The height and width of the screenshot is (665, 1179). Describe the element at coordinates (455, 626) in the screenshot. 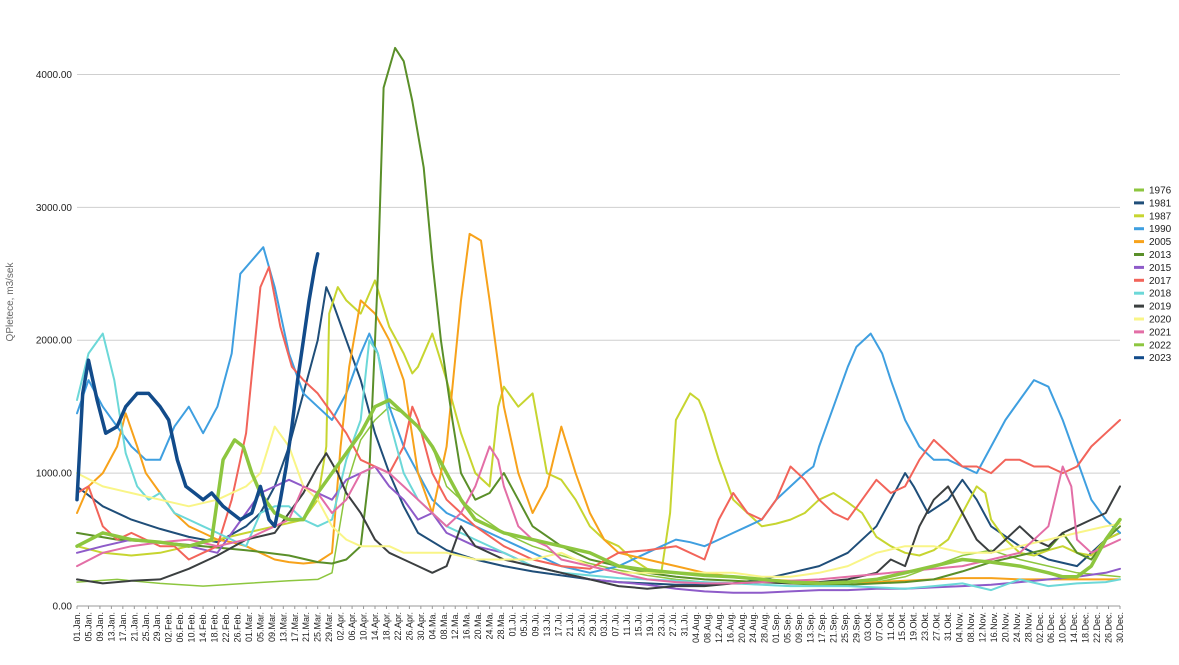

I see `x-tick-label: 12.Ma.` at that location.